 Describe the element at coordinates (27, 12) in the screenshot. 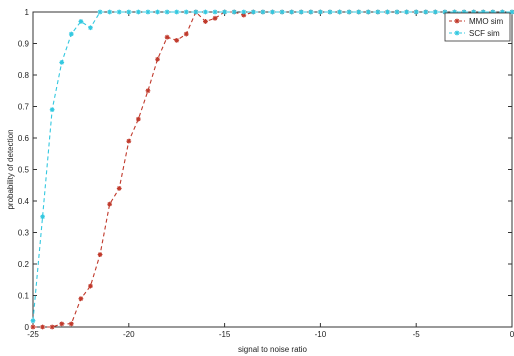

I see `y-tick-label: 1` at that location.